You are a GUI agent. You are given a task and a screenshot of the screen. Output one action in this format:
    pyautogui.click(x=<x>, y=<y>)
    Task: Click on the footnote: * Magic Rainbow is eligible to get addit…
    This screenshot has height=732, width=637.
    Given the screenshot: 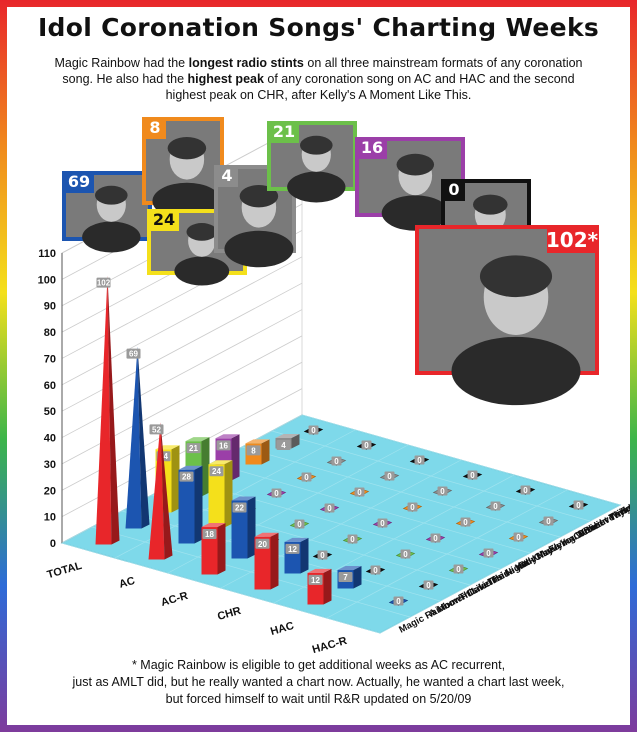 What is the action you would take?
    pyautogui.click(x=318, y=682)
    